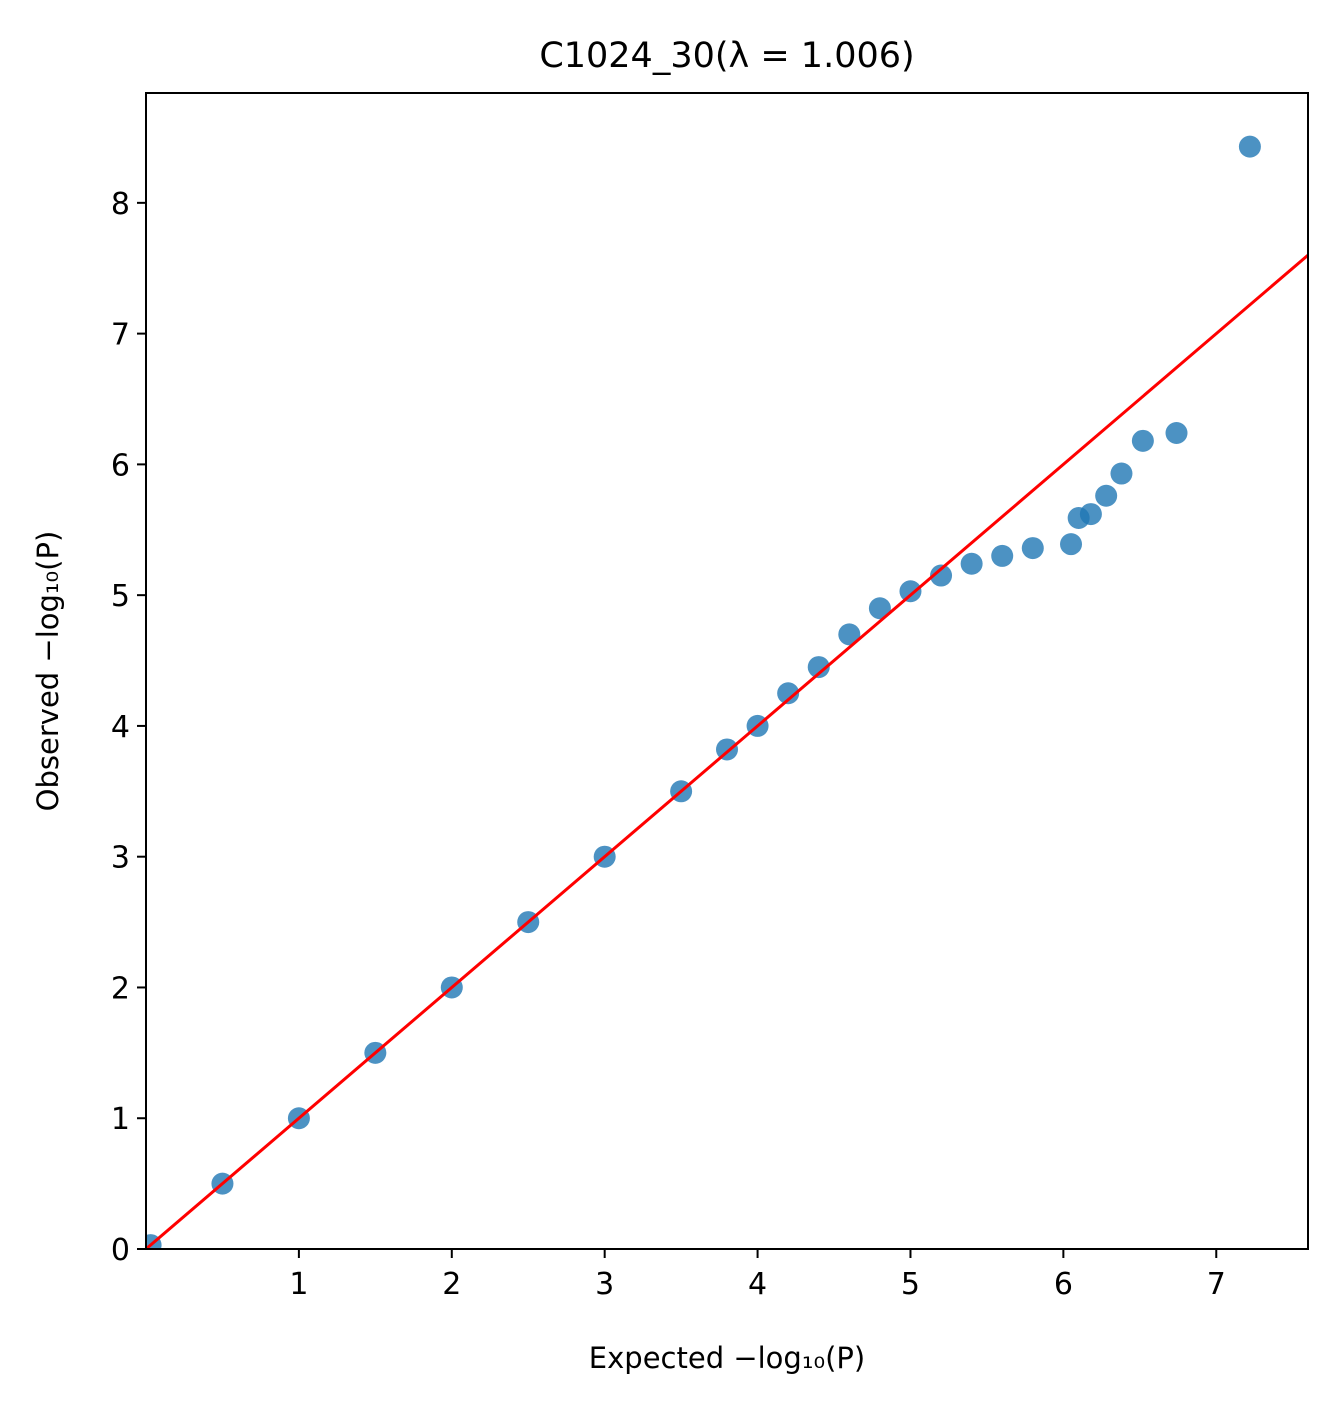 This screenshot has width=1337, height=1409. Describe the element at coordinates (120, 858) in the screenshot. I see `y-tick-label: 3` at that location.